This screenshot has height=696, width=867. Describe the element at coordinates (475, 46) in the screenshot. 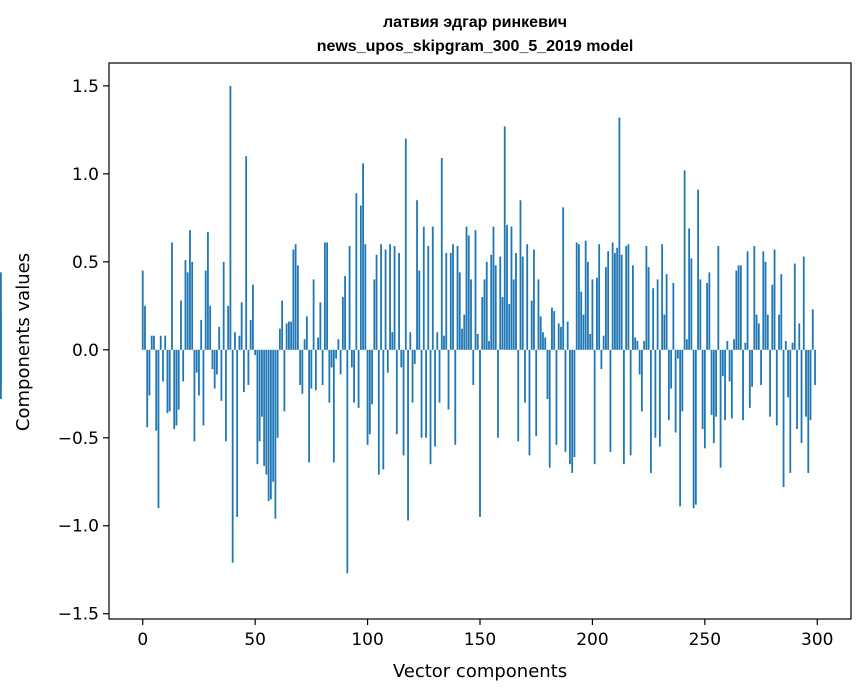

I see `chart-subtitle: news_upos_skipgram_300_5_2019 model` at that location.